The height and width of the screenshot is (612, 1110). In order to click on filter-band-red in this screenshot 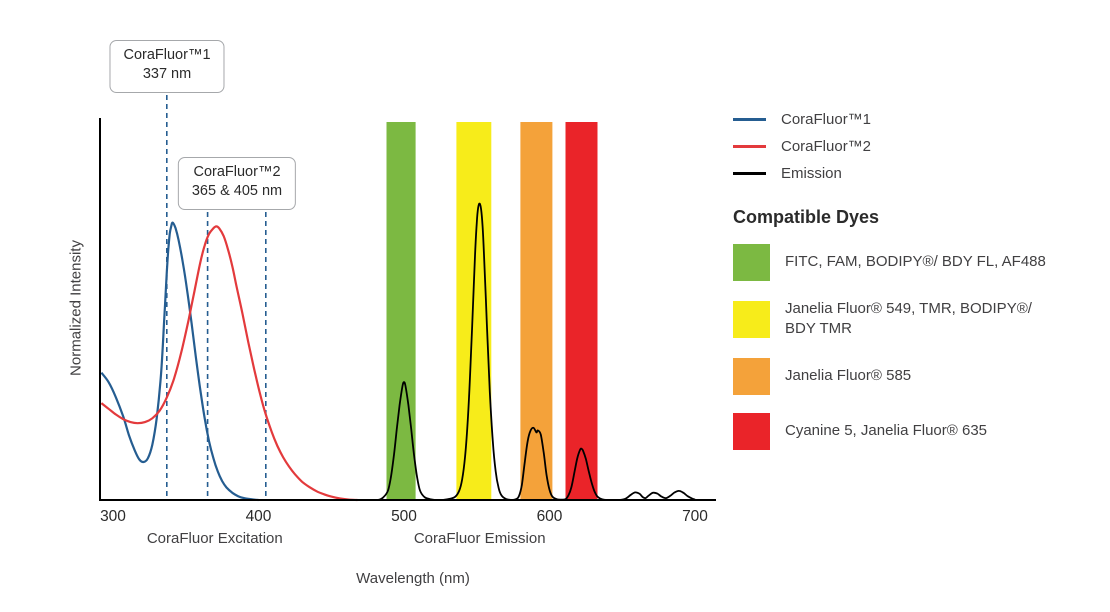, I will do `click(581, 311)`.